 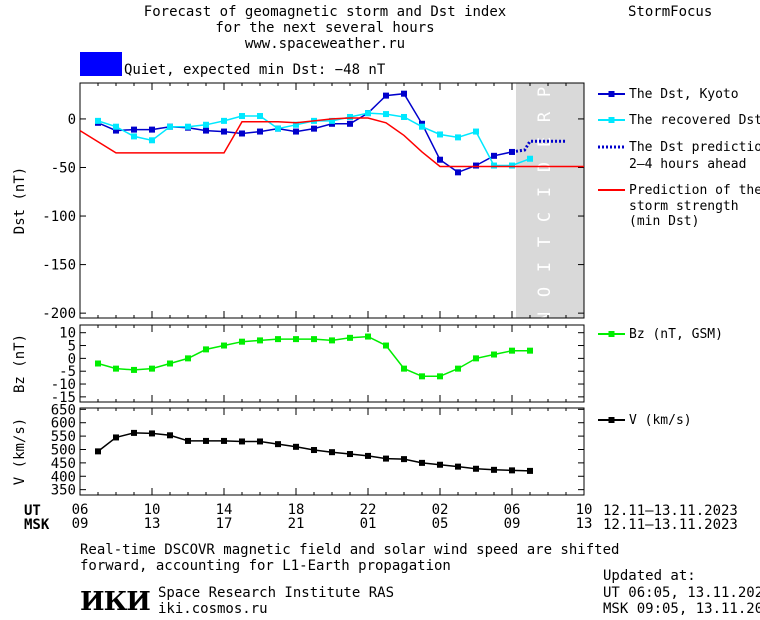 I want to click on updated-label: Updated at:, so click(x=649, y=576).